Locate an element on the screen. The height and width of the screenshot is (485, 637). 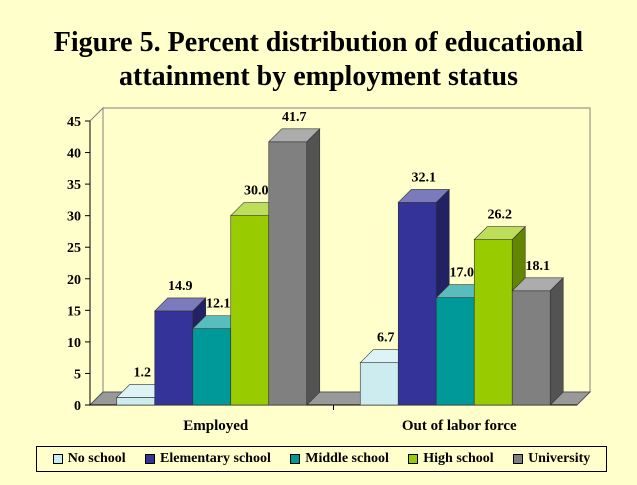
legend-item: University is located at coordinates (551, 459).